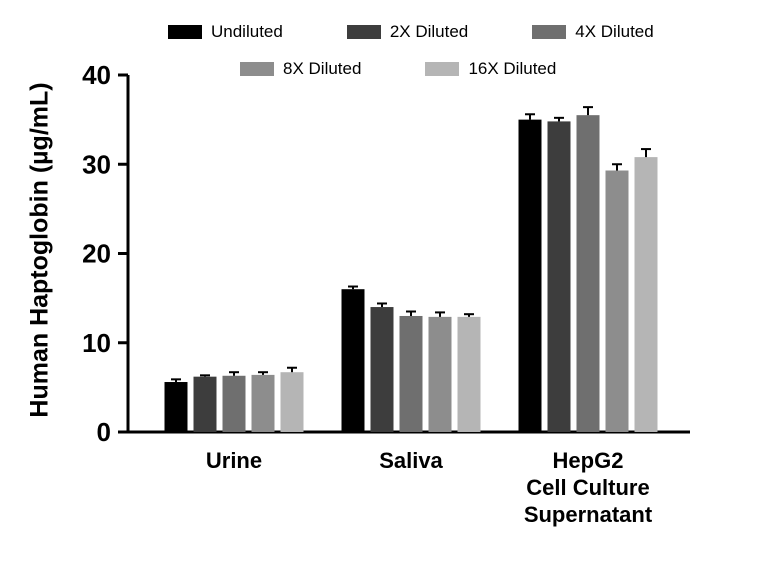 The height and width of the screenshot is (570, 768). I want to click on legend-label: 2X Diluted, so click(429, 31).